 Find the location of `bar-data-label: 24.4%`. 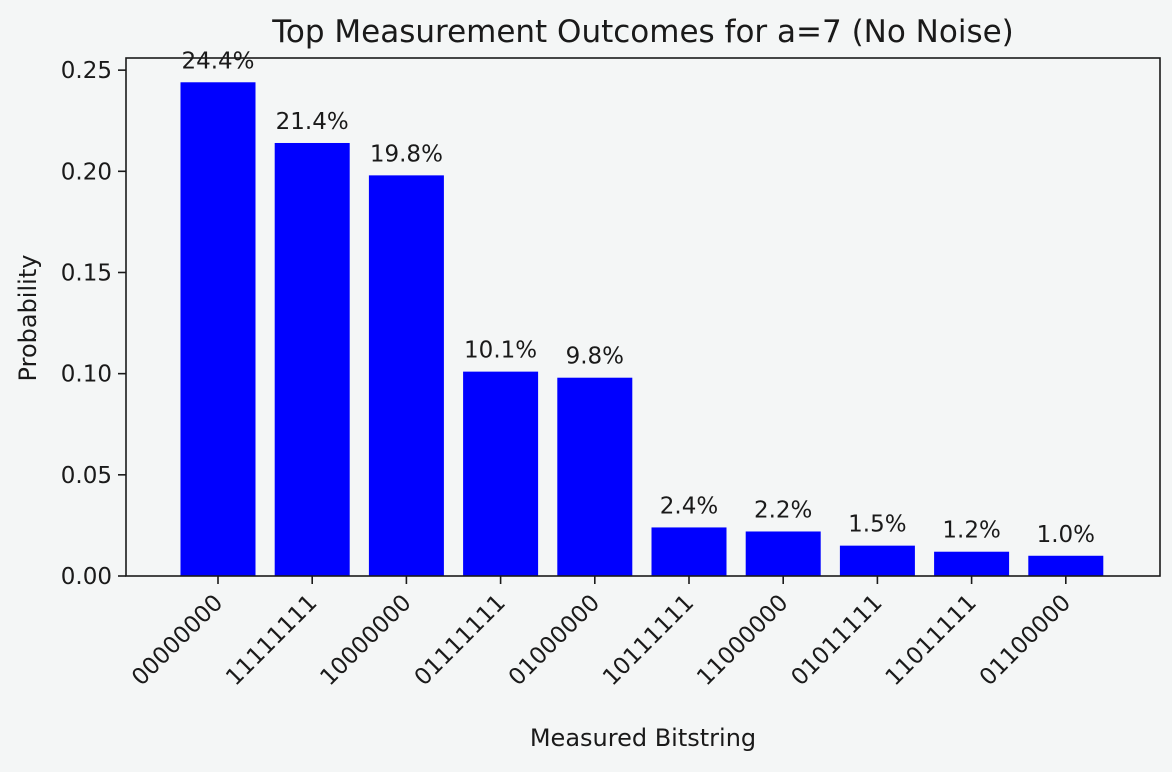

bar-data-label: 24.4% is located at coordinates (217, 61).